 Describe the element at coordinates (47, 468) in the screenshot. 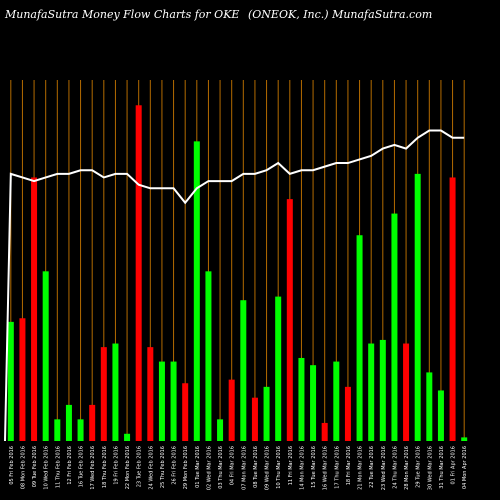

I see `x-tick-label: 10 Wed Feb 2016` at that location.